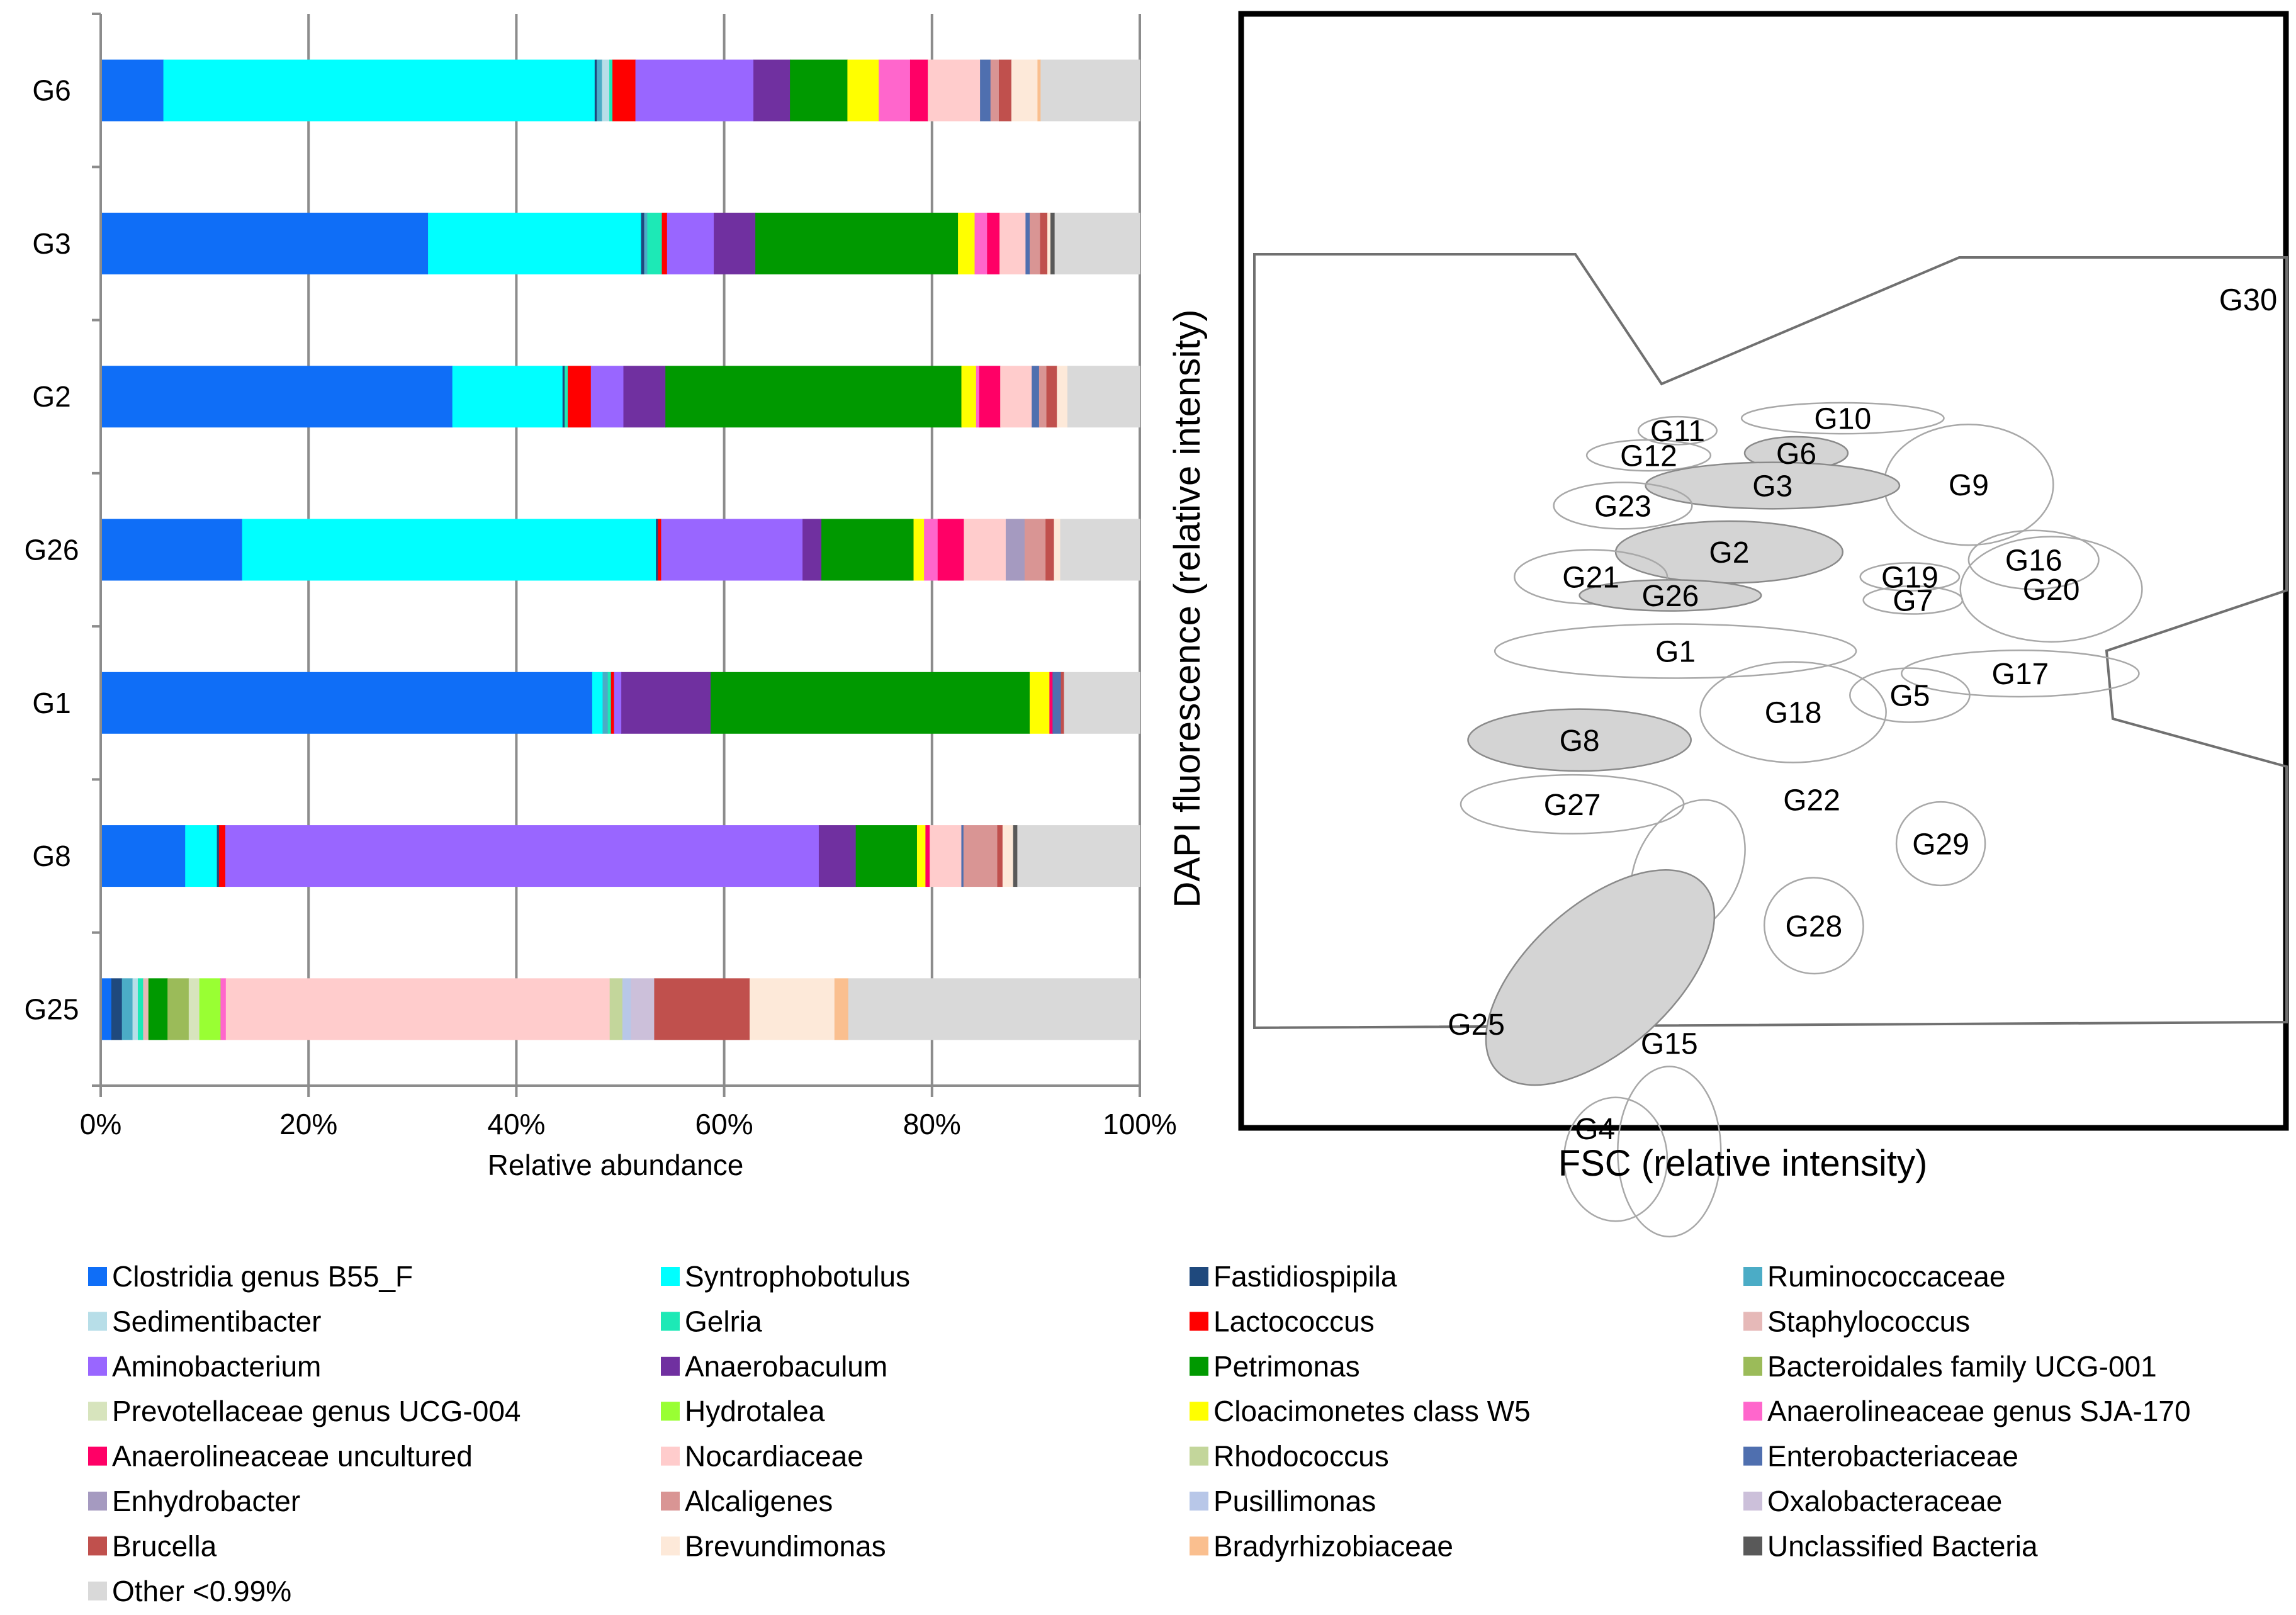 This screenshot has width=2296, height=1615. What do you see at coordinates (1729, 553) in the screenshot?
I see `gate-label: G2` at bounding box center [1729, 553].